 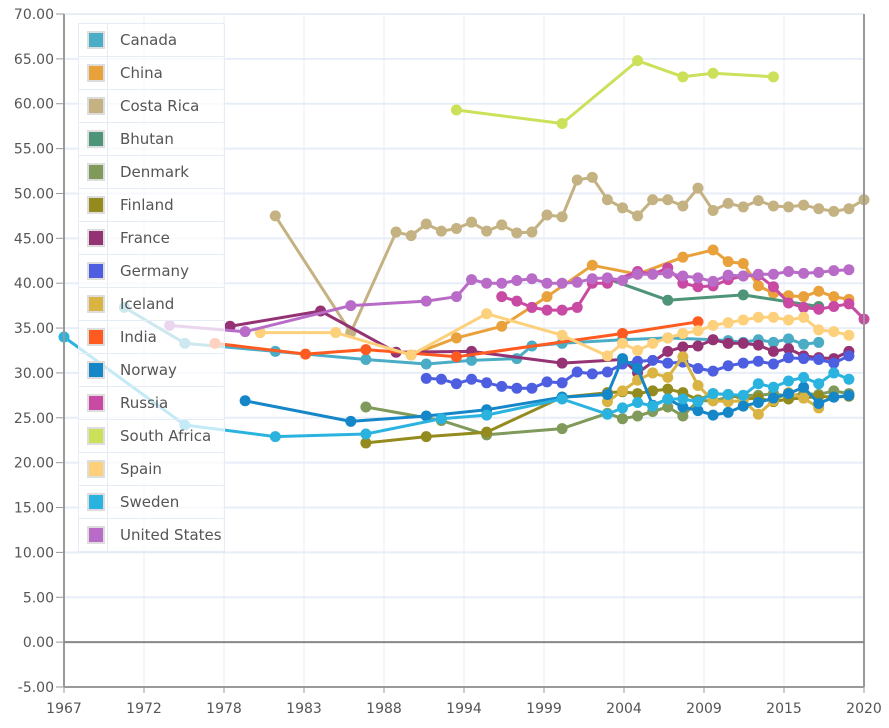 What do you see at coordinates (151, 73) in the screenshot?
I see `legend-item: China` at bounding box center [151, 73].